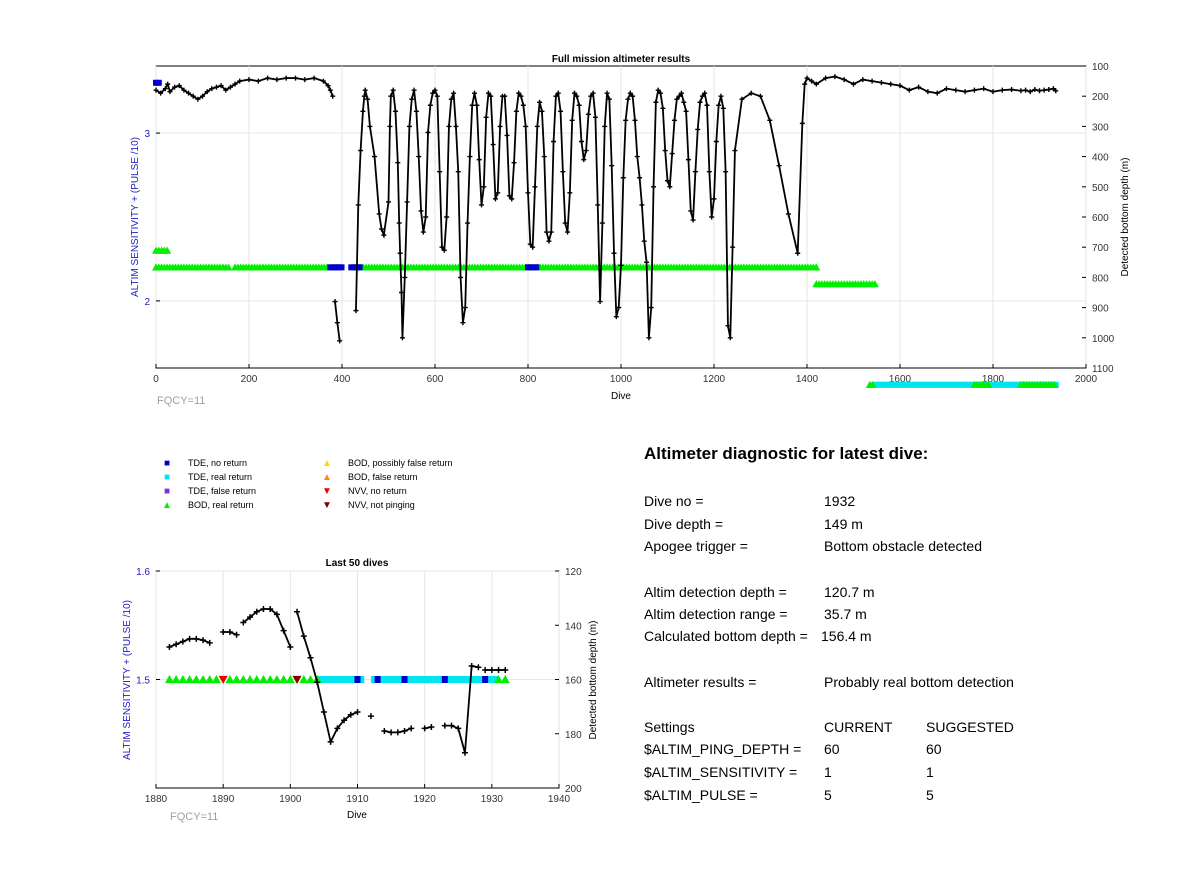 This screenshot has width=1200, height=885. I want to click on suggested-header: SUGGESTED, so click(970, 727).